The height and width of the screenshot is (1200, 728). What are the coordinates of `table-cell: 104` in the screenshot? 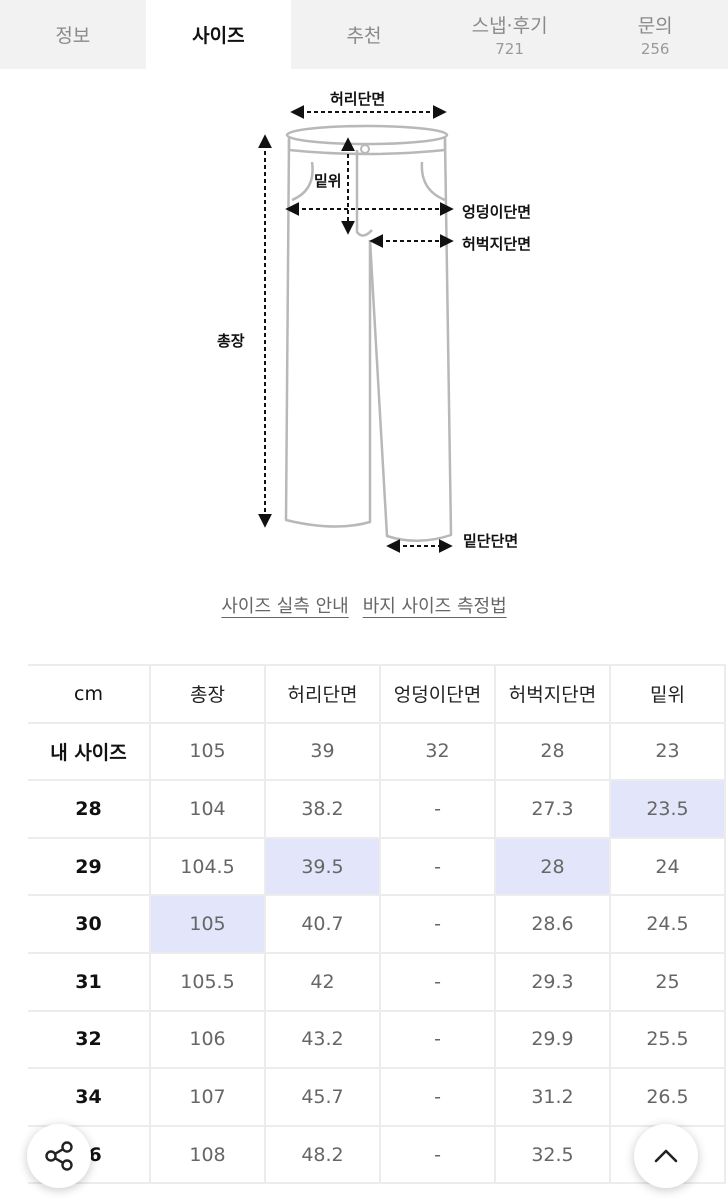 It's located at (207, 809).